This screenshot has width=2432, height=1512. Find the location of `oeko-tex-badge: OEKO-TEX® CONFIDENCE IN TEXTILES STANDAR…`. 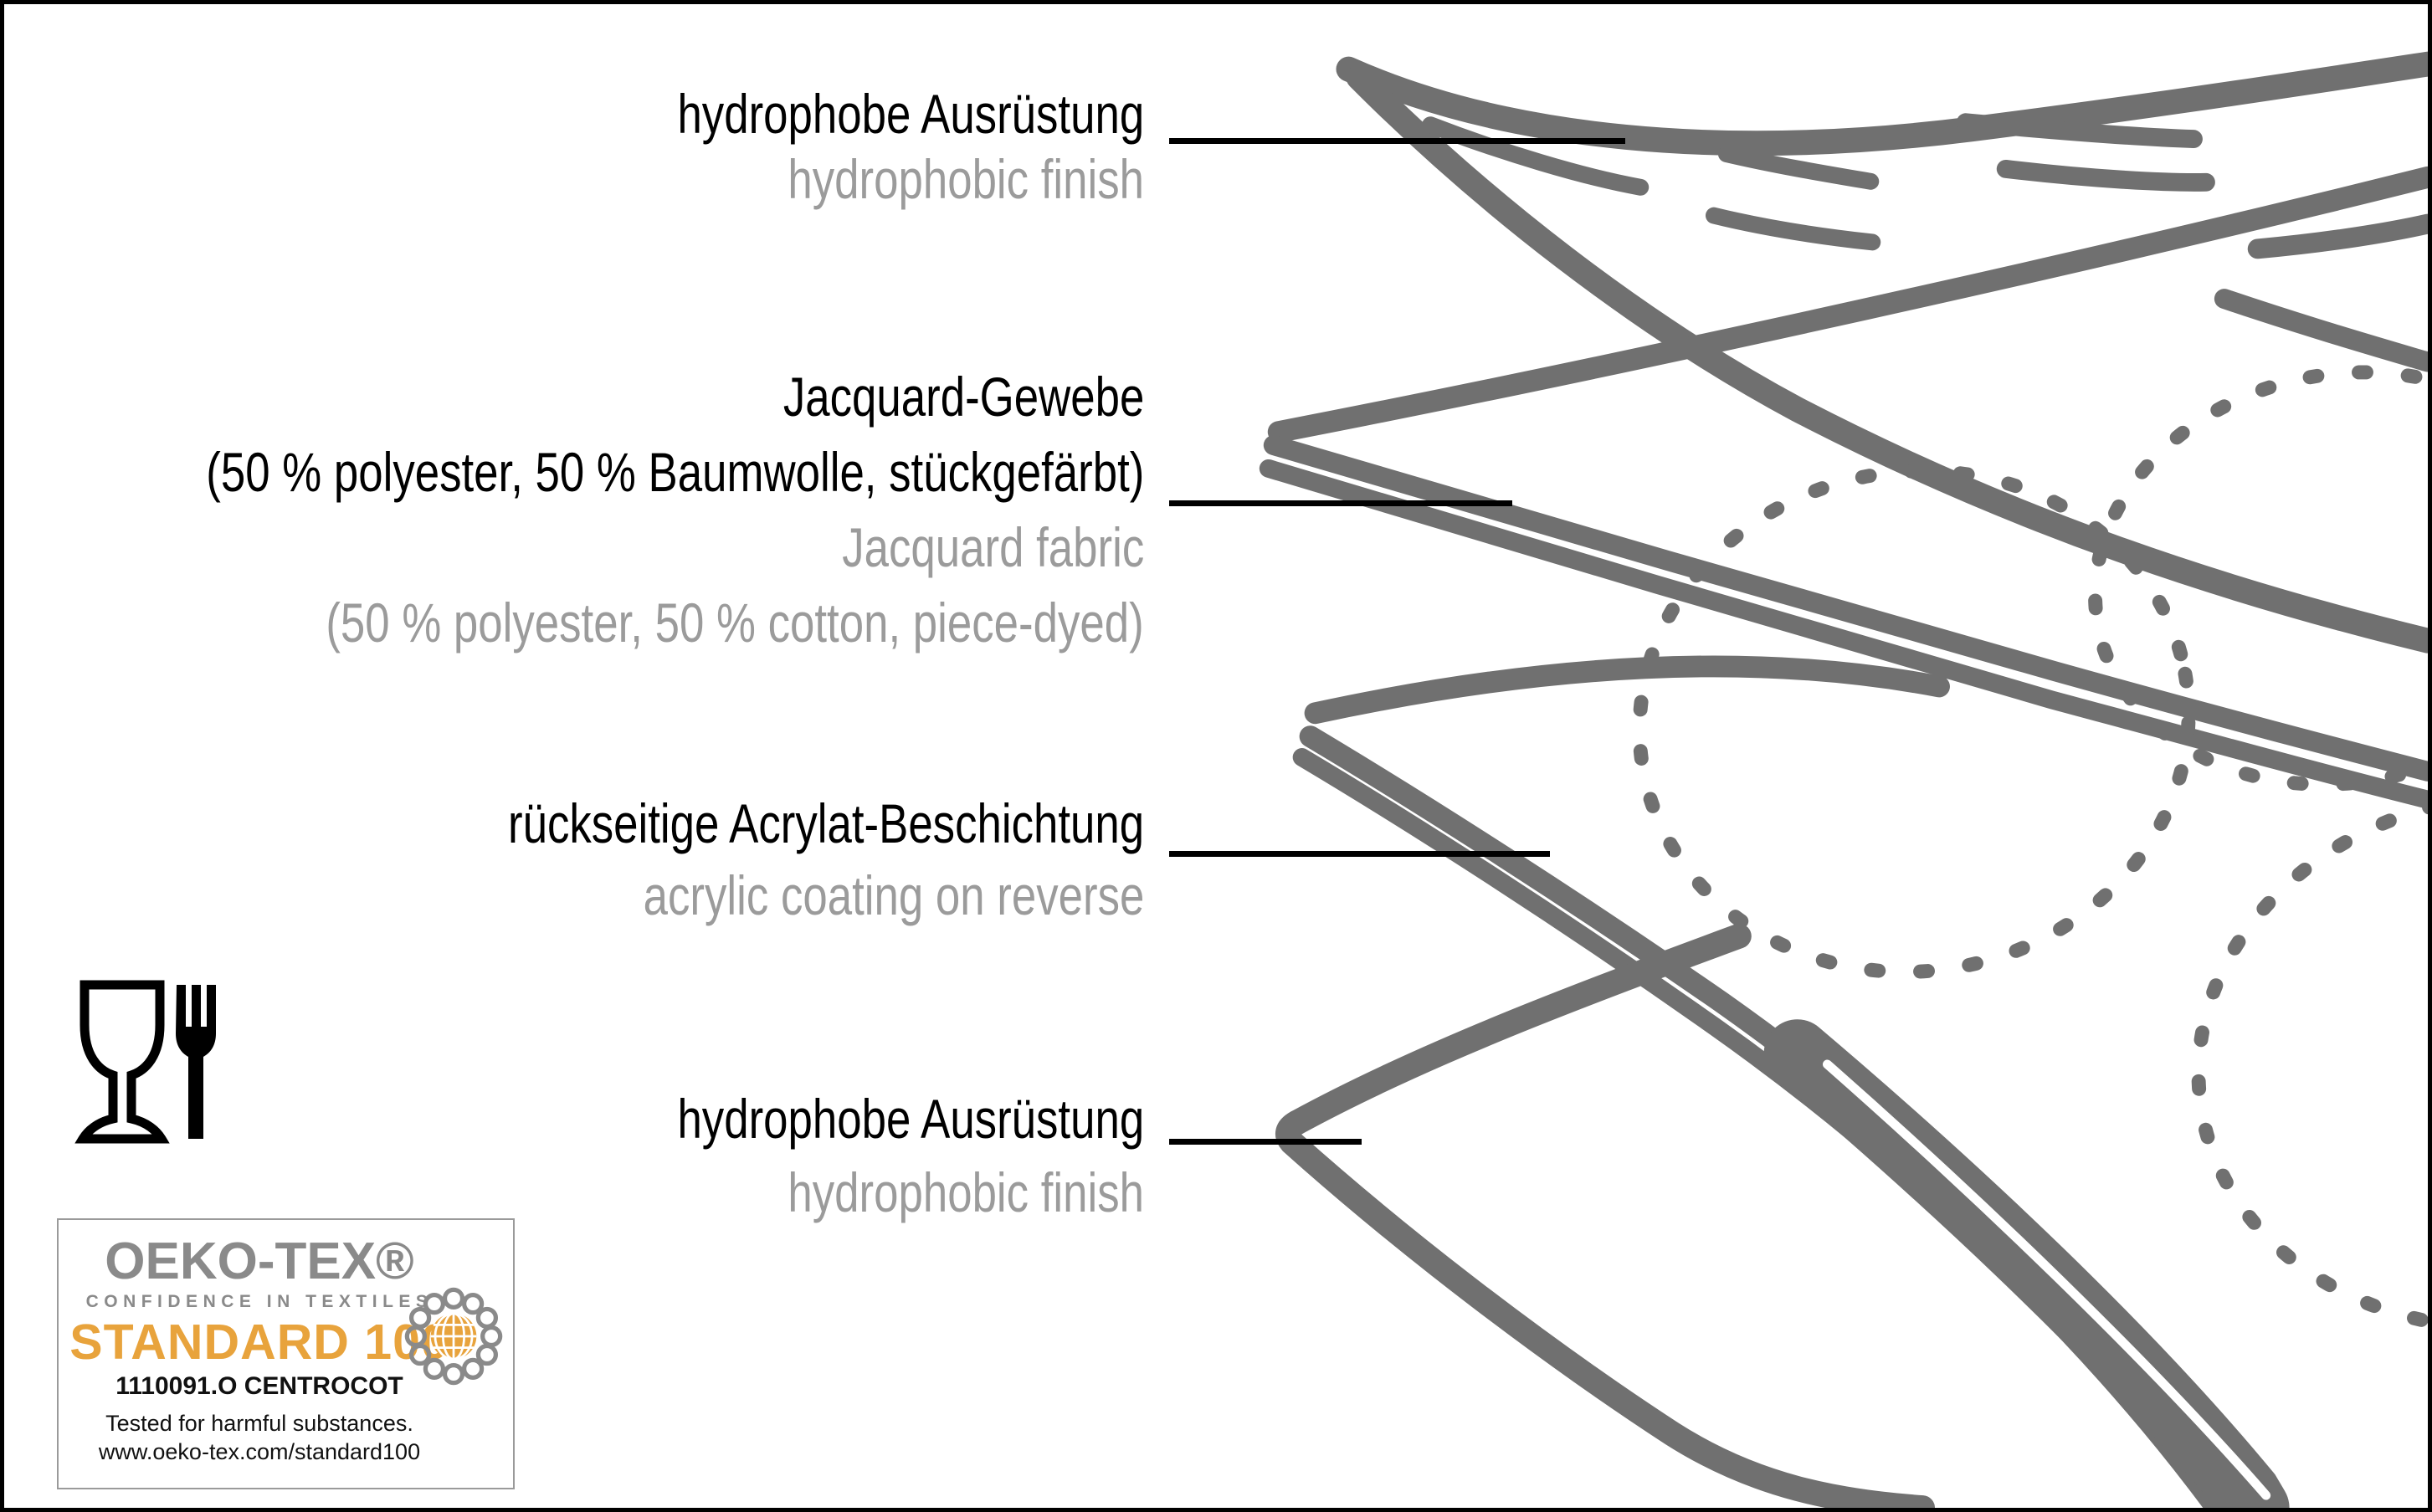

oeko-tex-badge: OEKO-TEX® CONFIDENCE IN TEXTILES STANDAR… is located at coordinates (286, 1353).